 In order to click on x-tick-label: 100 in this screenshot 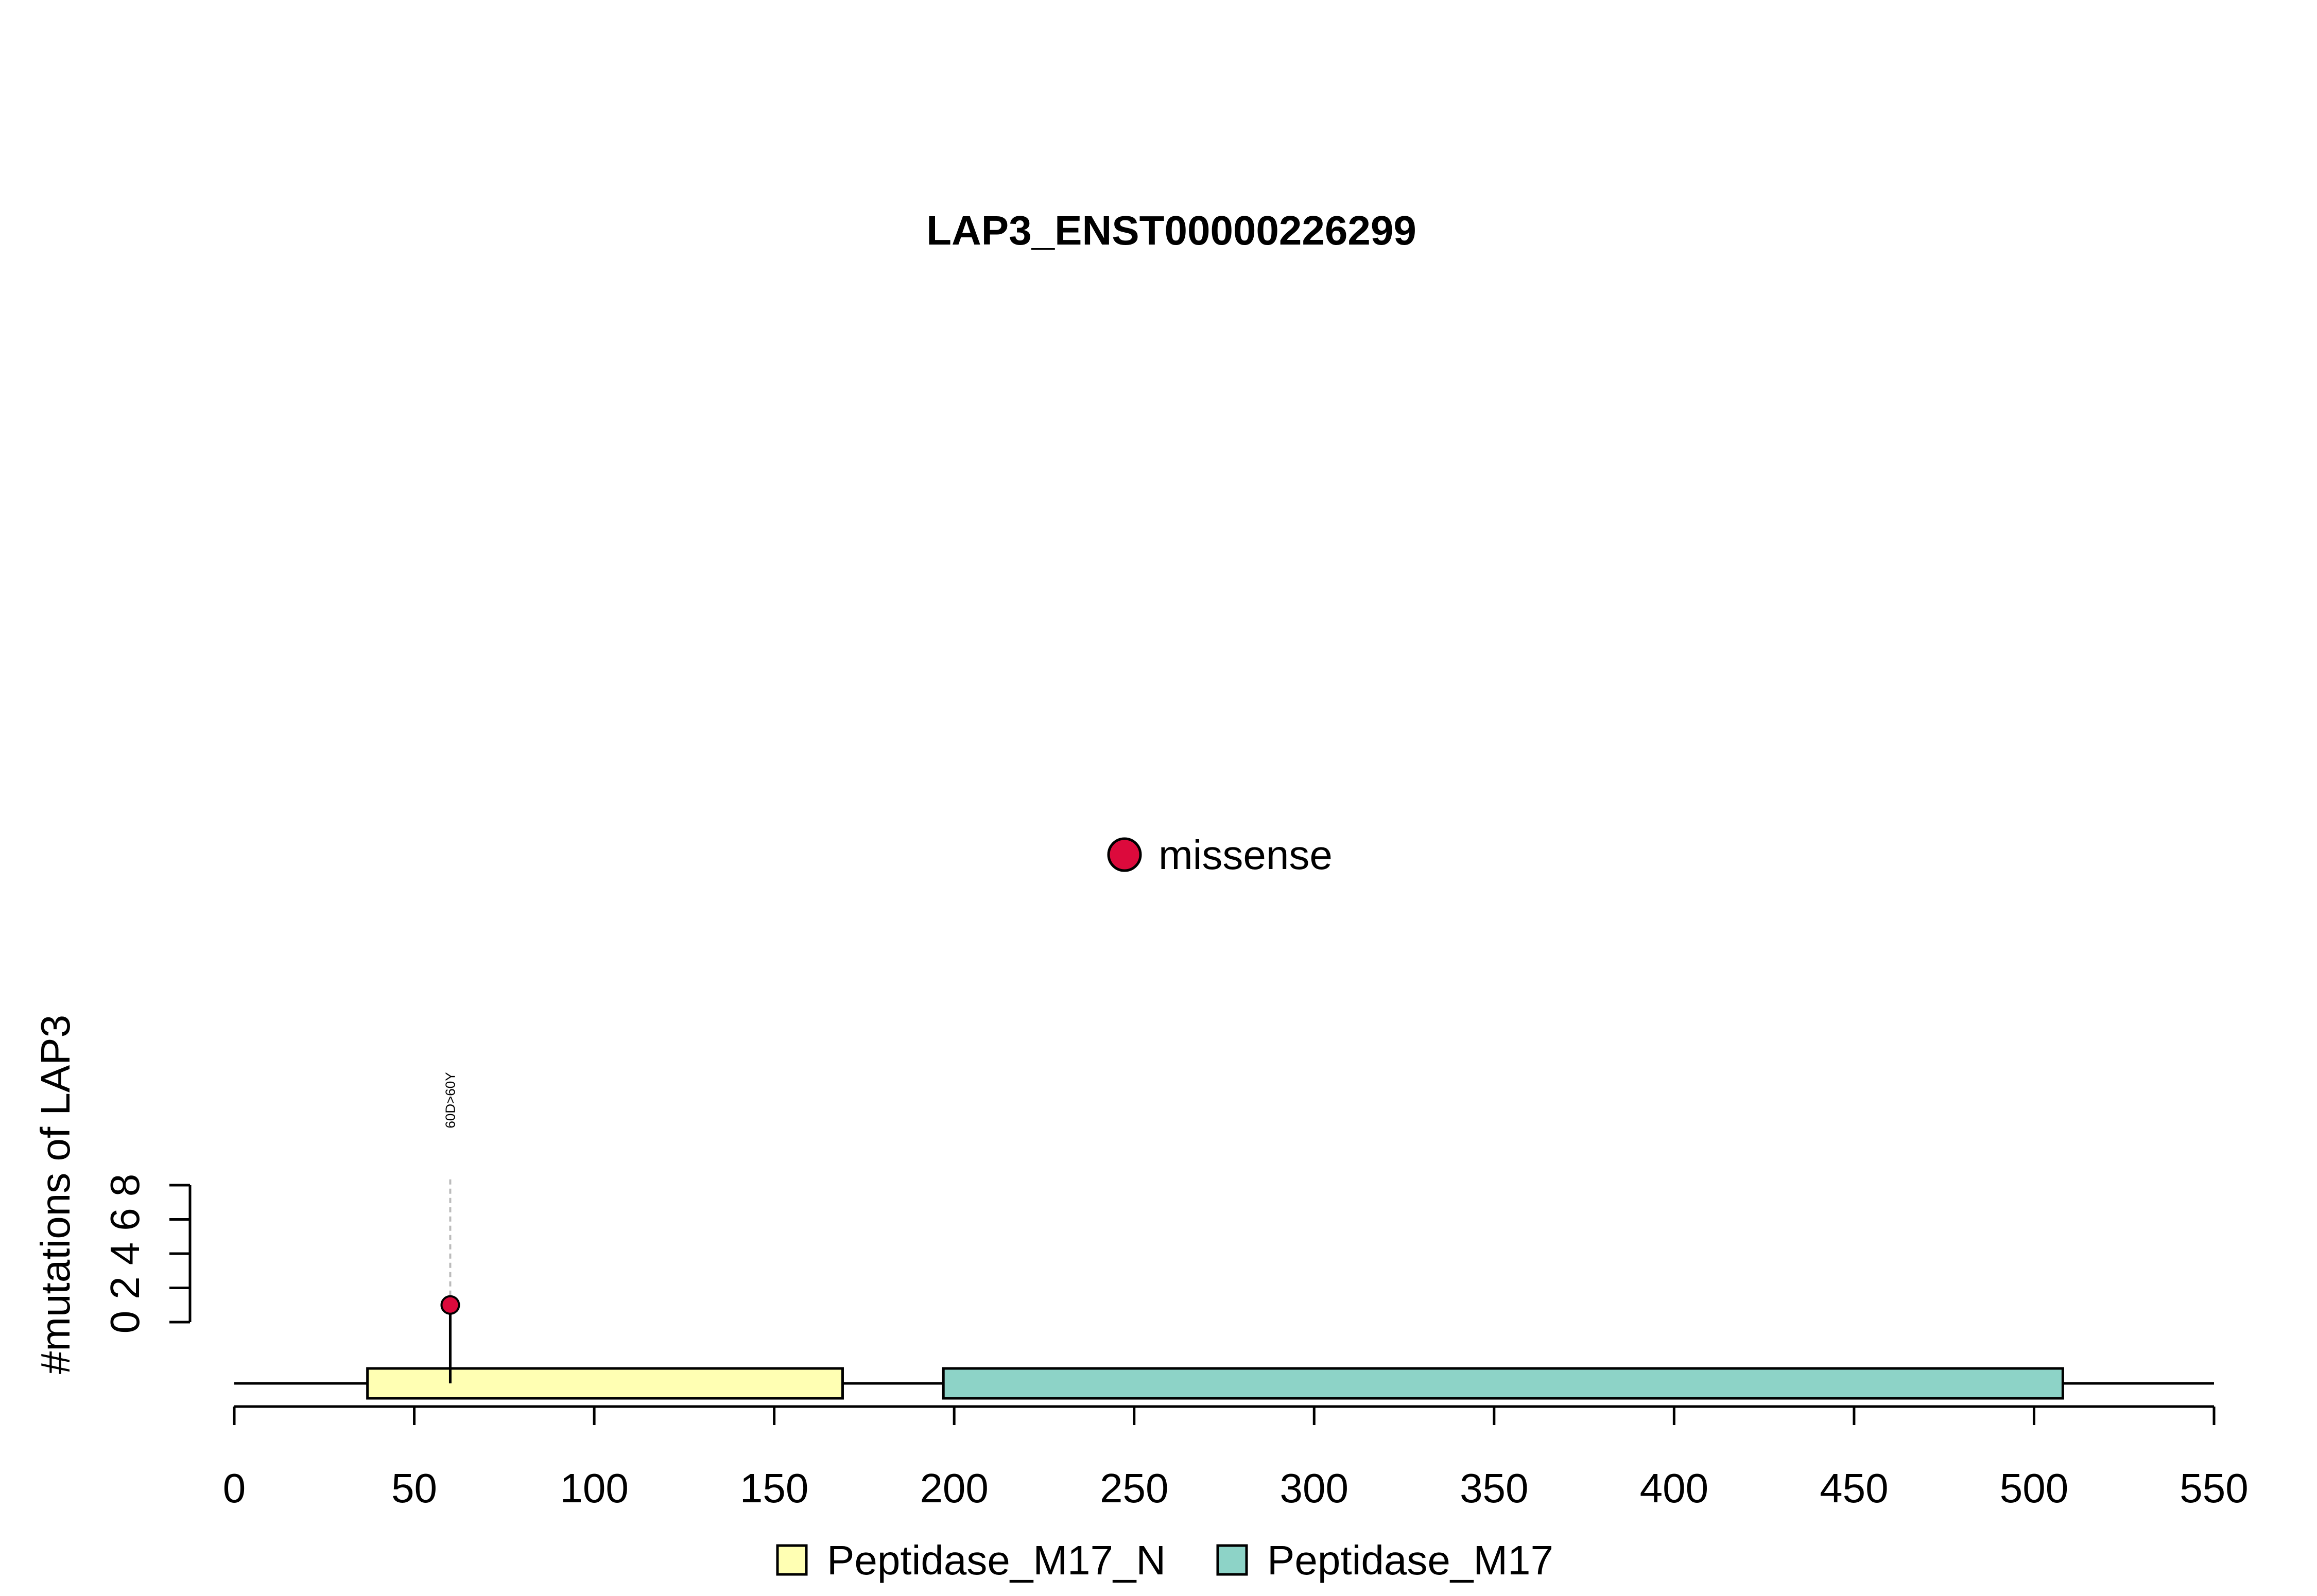, I will do `click(594, 1488)`.